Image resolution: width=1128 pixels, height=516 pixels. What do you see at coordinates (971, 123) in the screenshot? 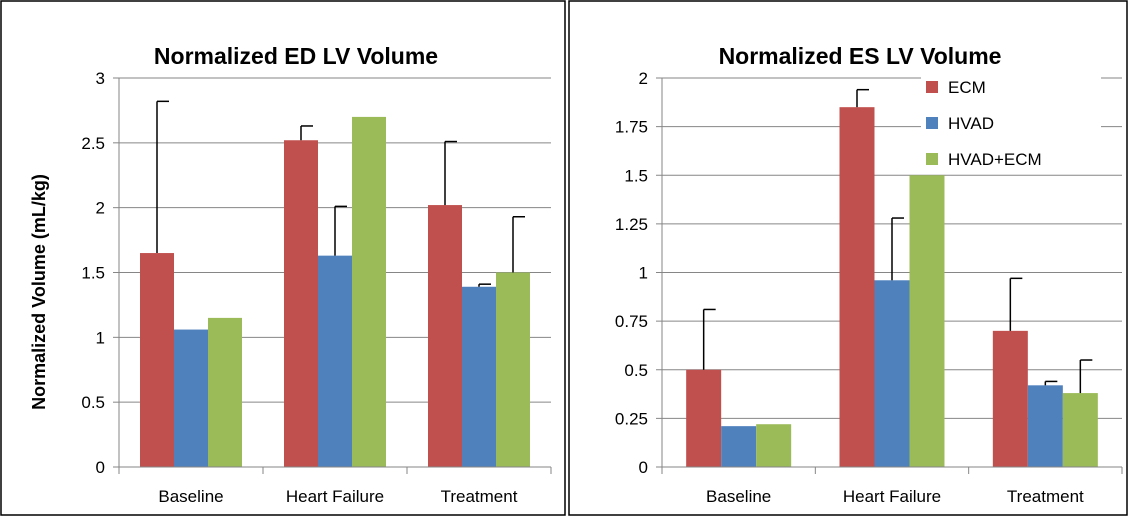
I see `legend-label: HVAD` at bounding box center [971, 123].